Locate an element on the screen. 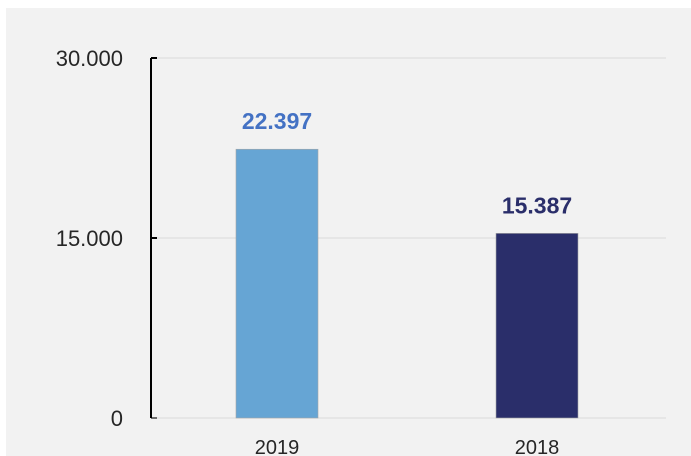 Image resolution: width=691 pixels, height=456 pixels. y-tick-labels: 0 15.000 30.000 is located at coordinates (89, 238).